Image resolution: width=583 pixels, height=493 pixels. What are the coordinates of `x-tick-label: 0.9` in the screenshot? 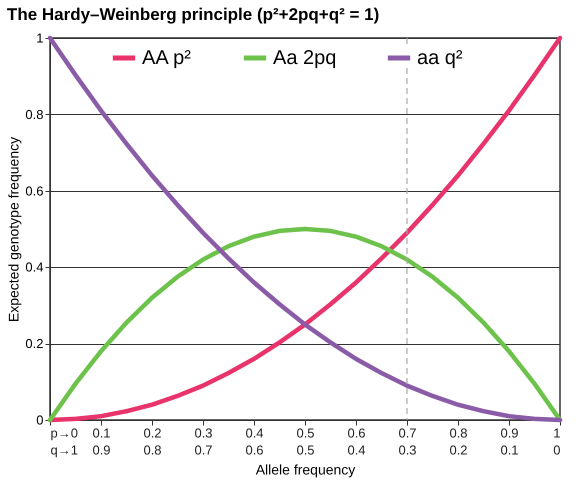 It's located at (509, 433).